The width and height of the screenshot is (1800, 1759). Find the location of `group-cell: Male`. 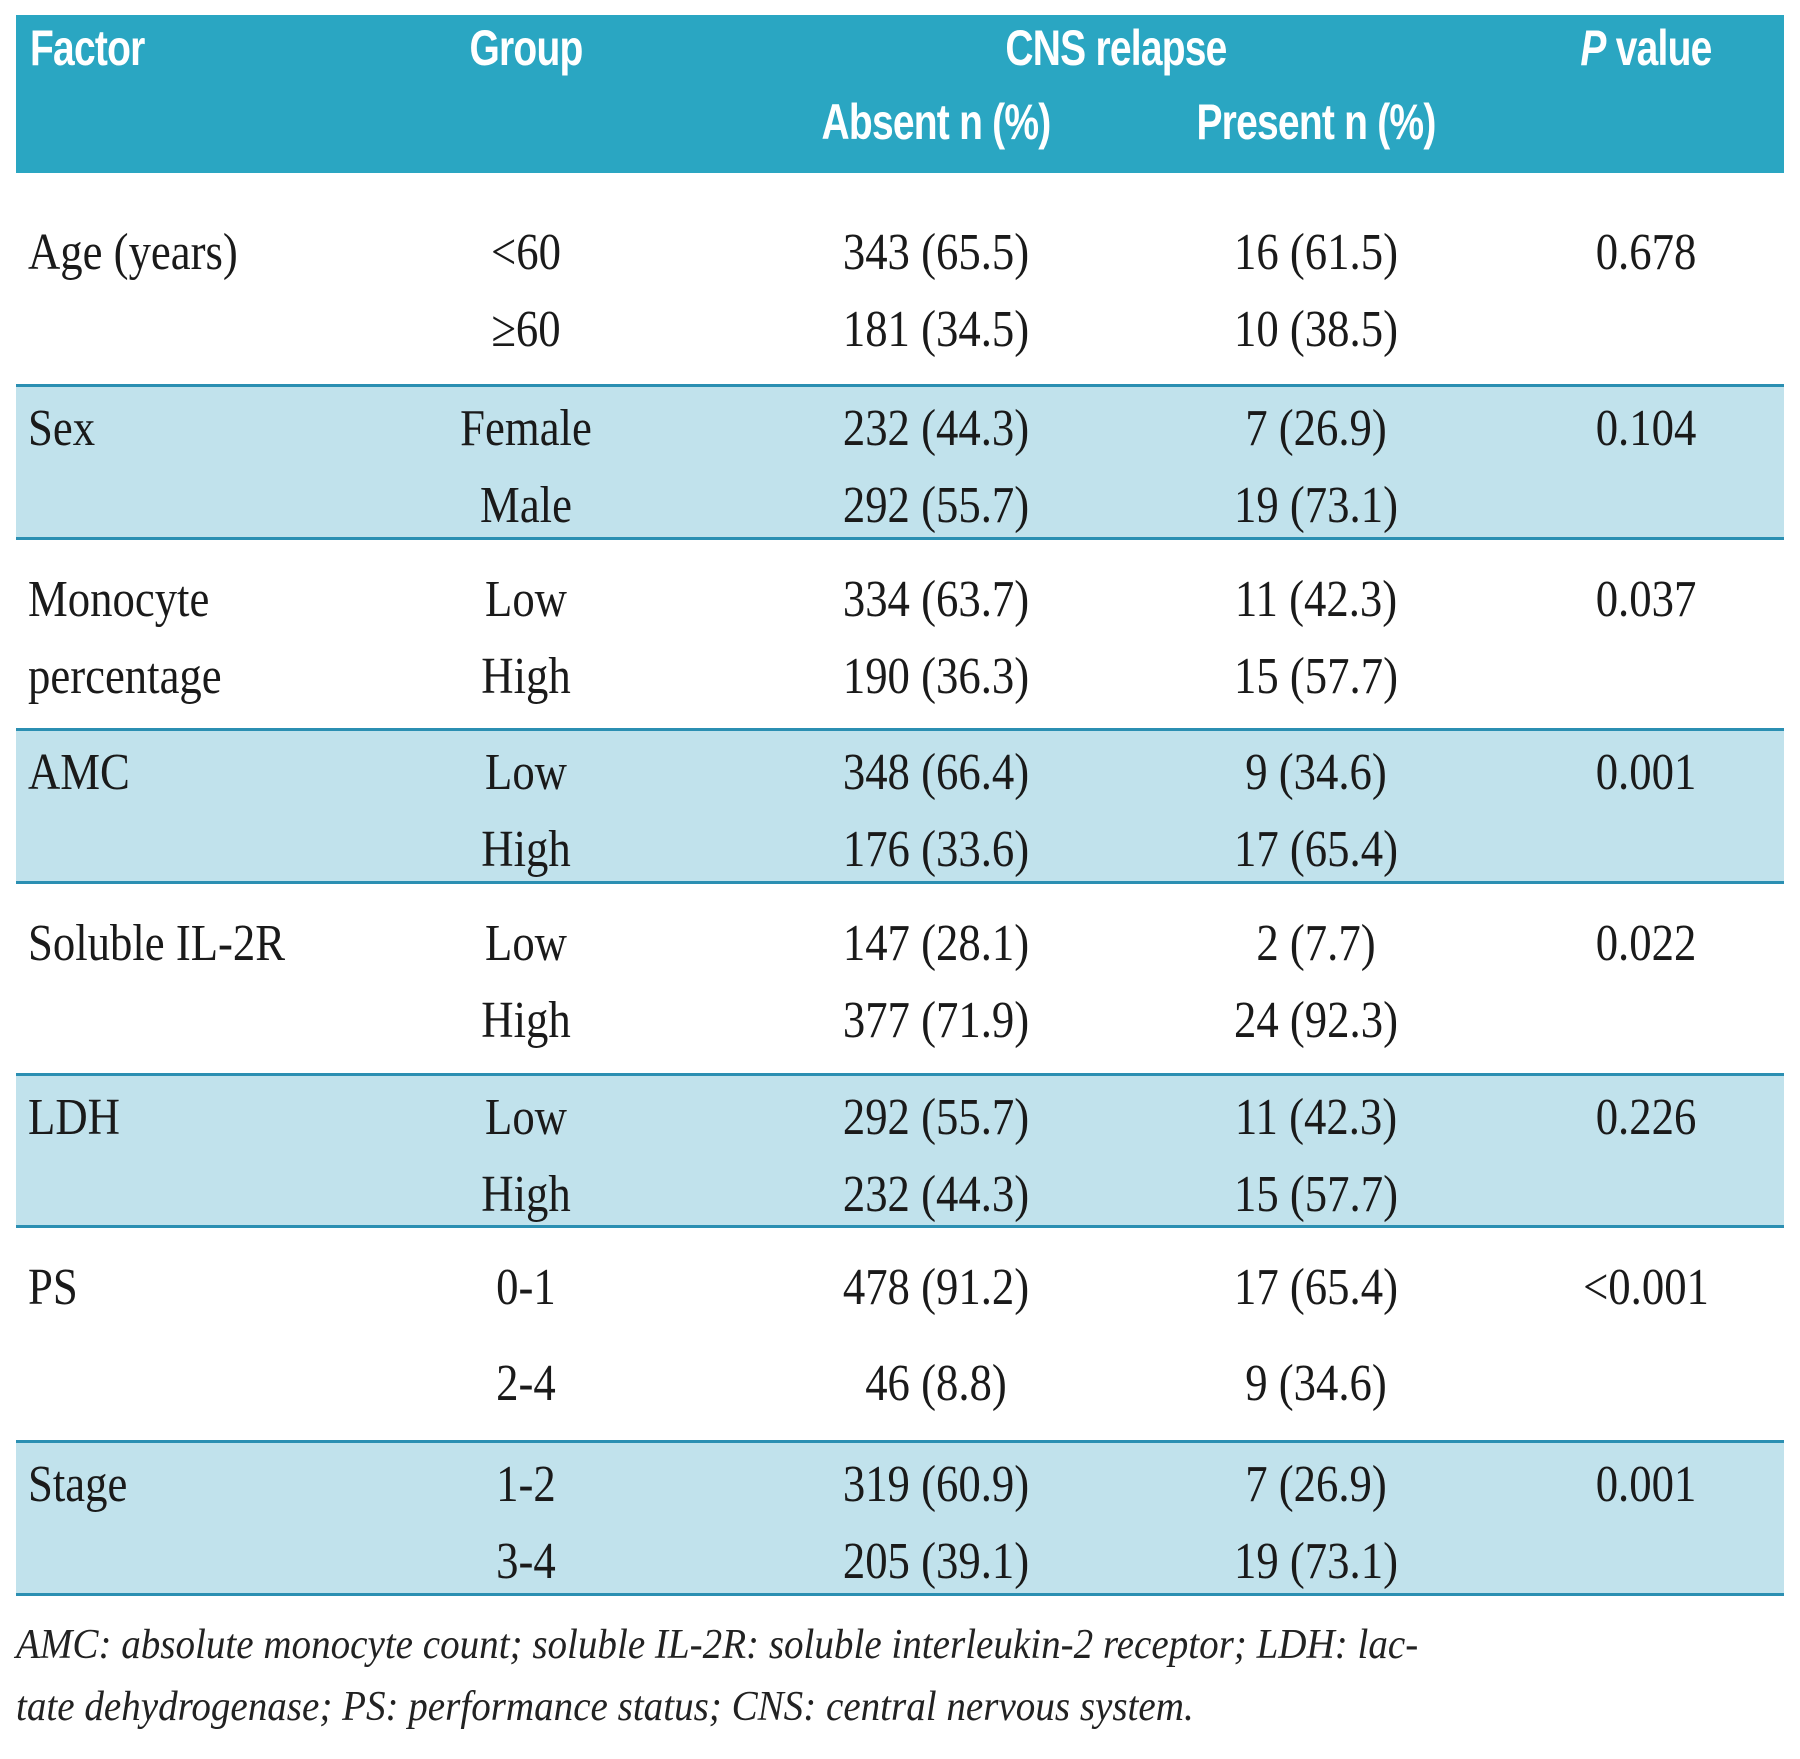

group-cell: Male is located at coordinates (526, 505).